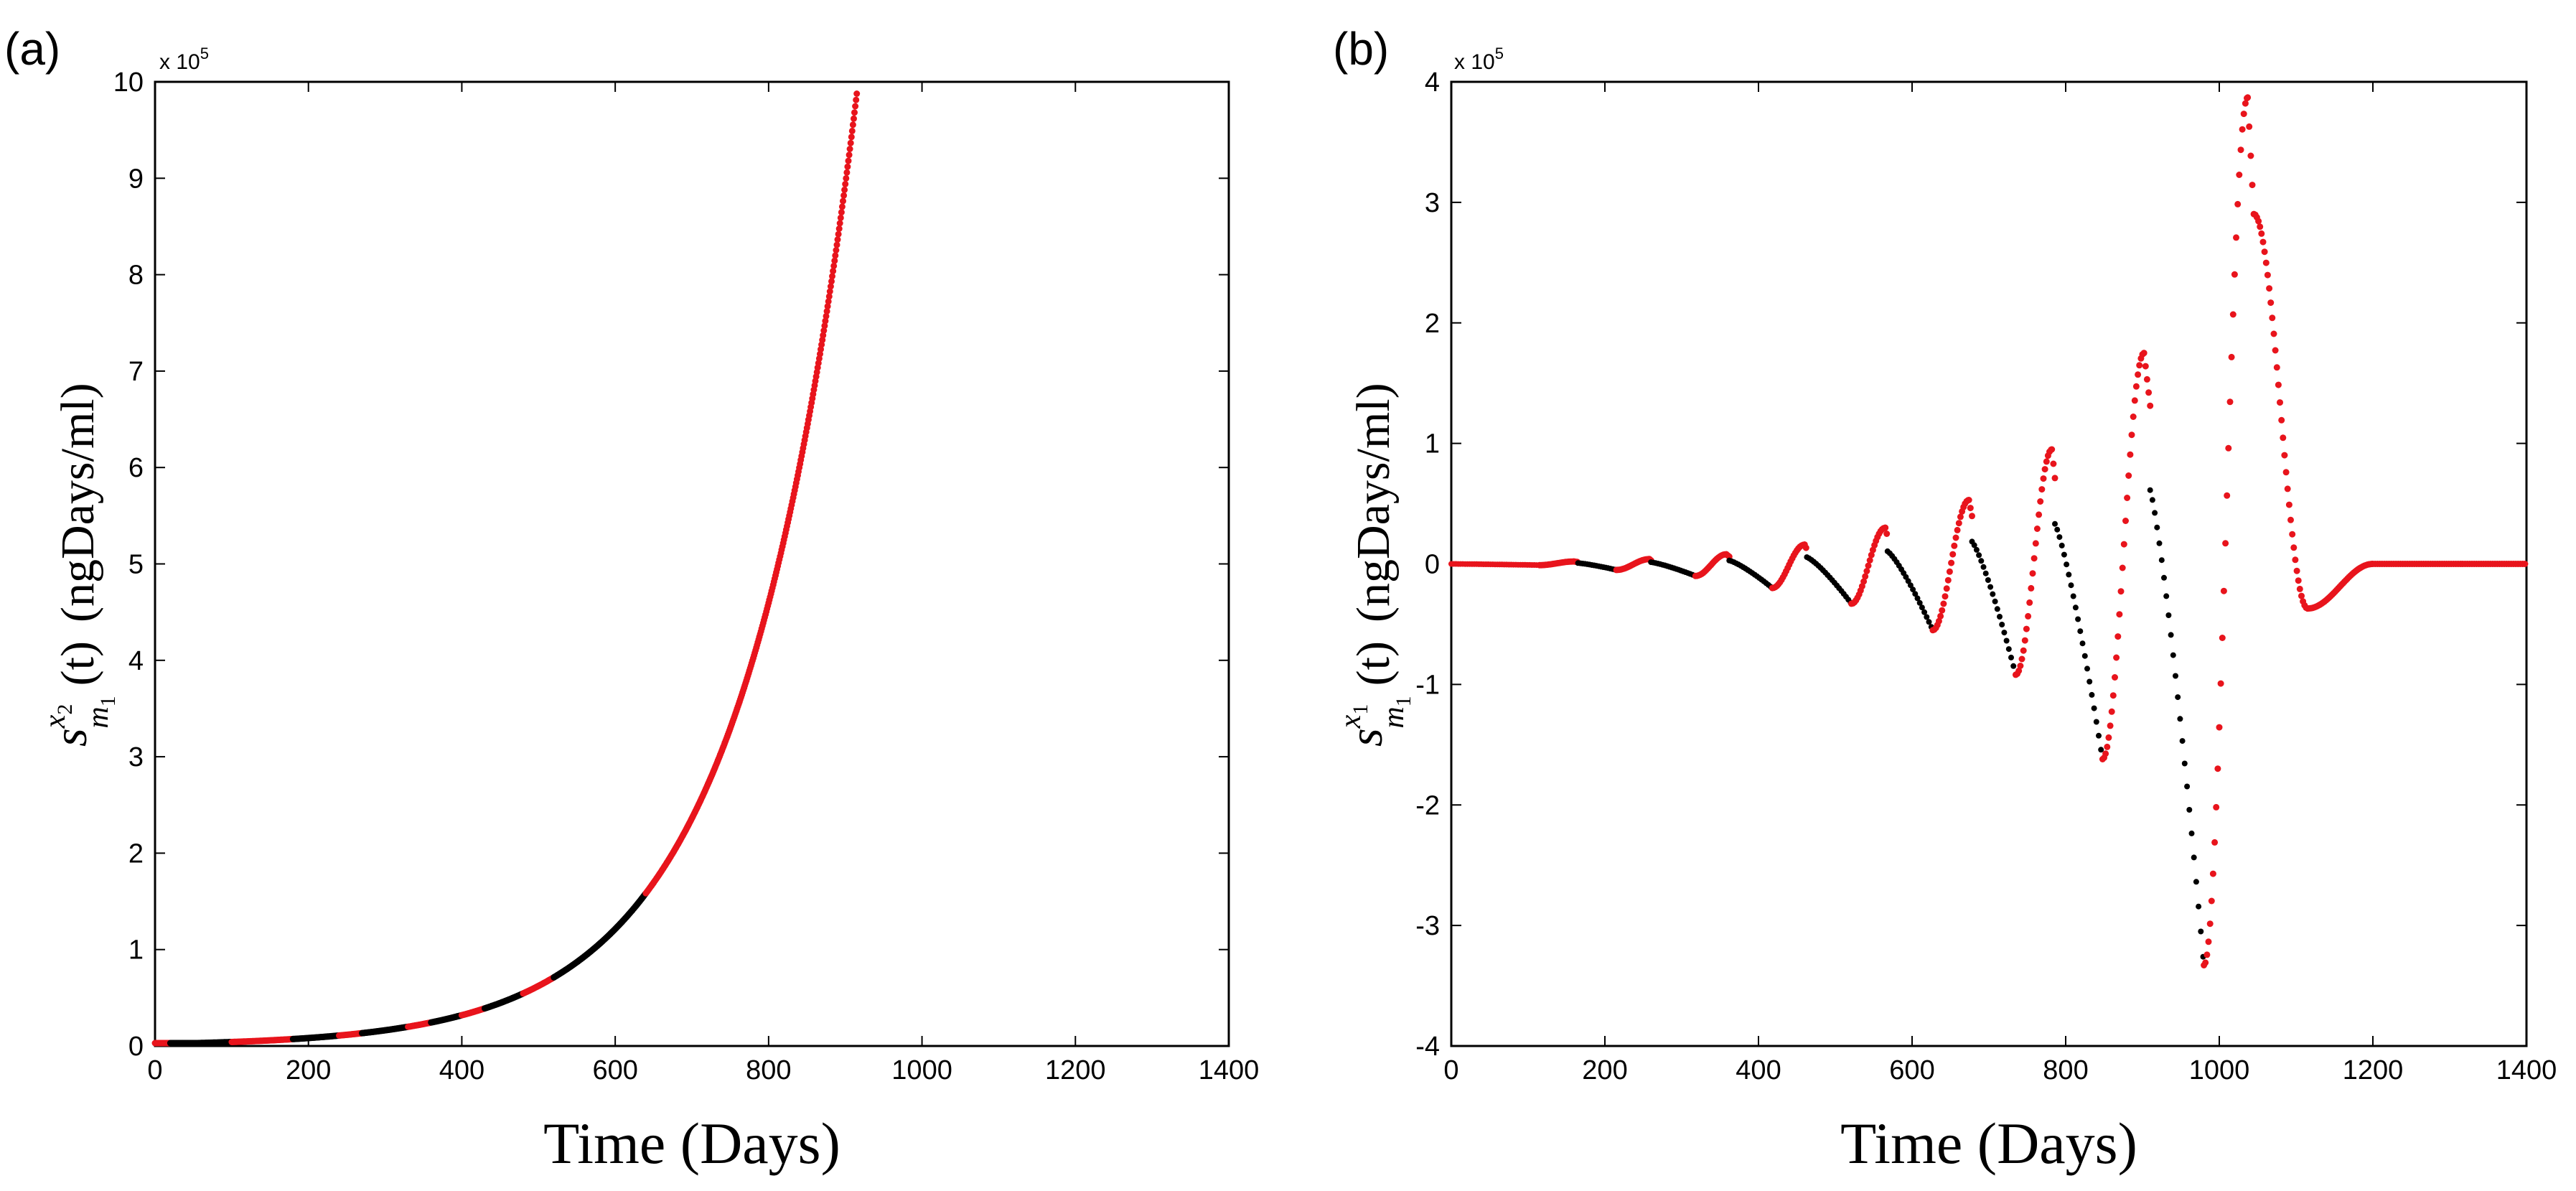 The height and width of the screenshot is (1191, 2576). What do you see at coordinates (128, 82) in the screenshot?
I see `a-ytick-label: 10` at bounding box center [128, 82].